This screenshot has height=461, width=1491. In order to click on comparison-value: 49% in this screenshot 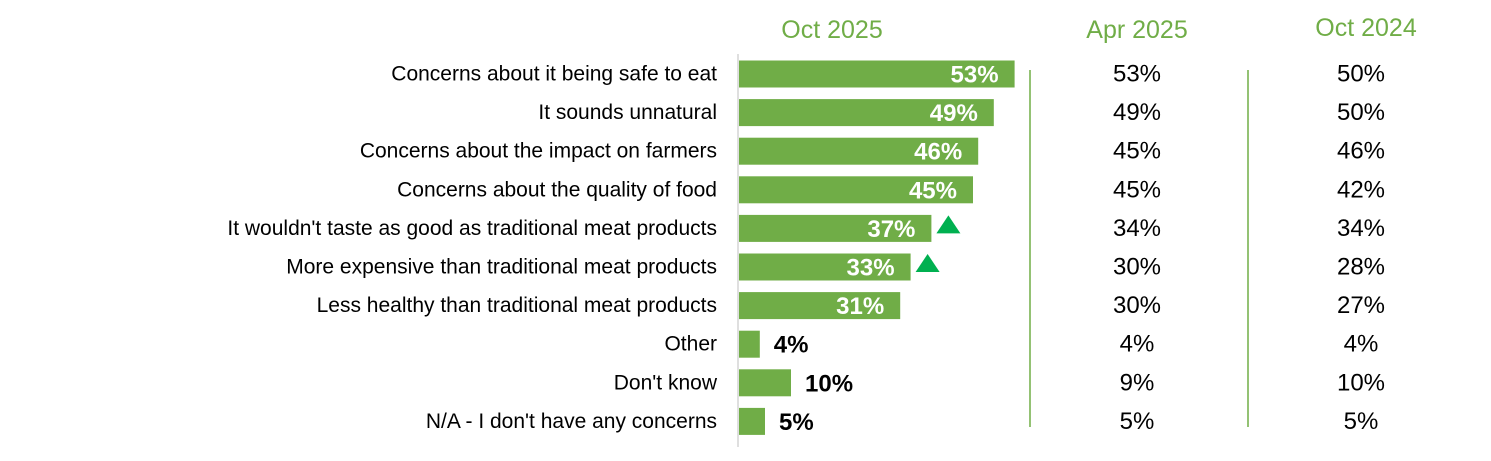, I will do `click(1137, 112)`.